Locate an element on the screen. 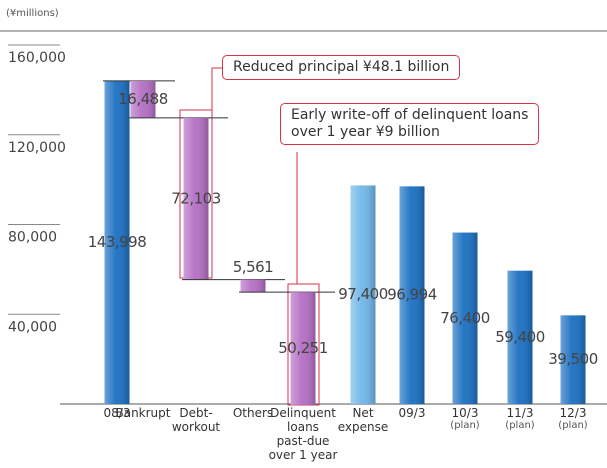 This screenshot has width=607, height=468. highlight-box is located at coordinates (303, 344).